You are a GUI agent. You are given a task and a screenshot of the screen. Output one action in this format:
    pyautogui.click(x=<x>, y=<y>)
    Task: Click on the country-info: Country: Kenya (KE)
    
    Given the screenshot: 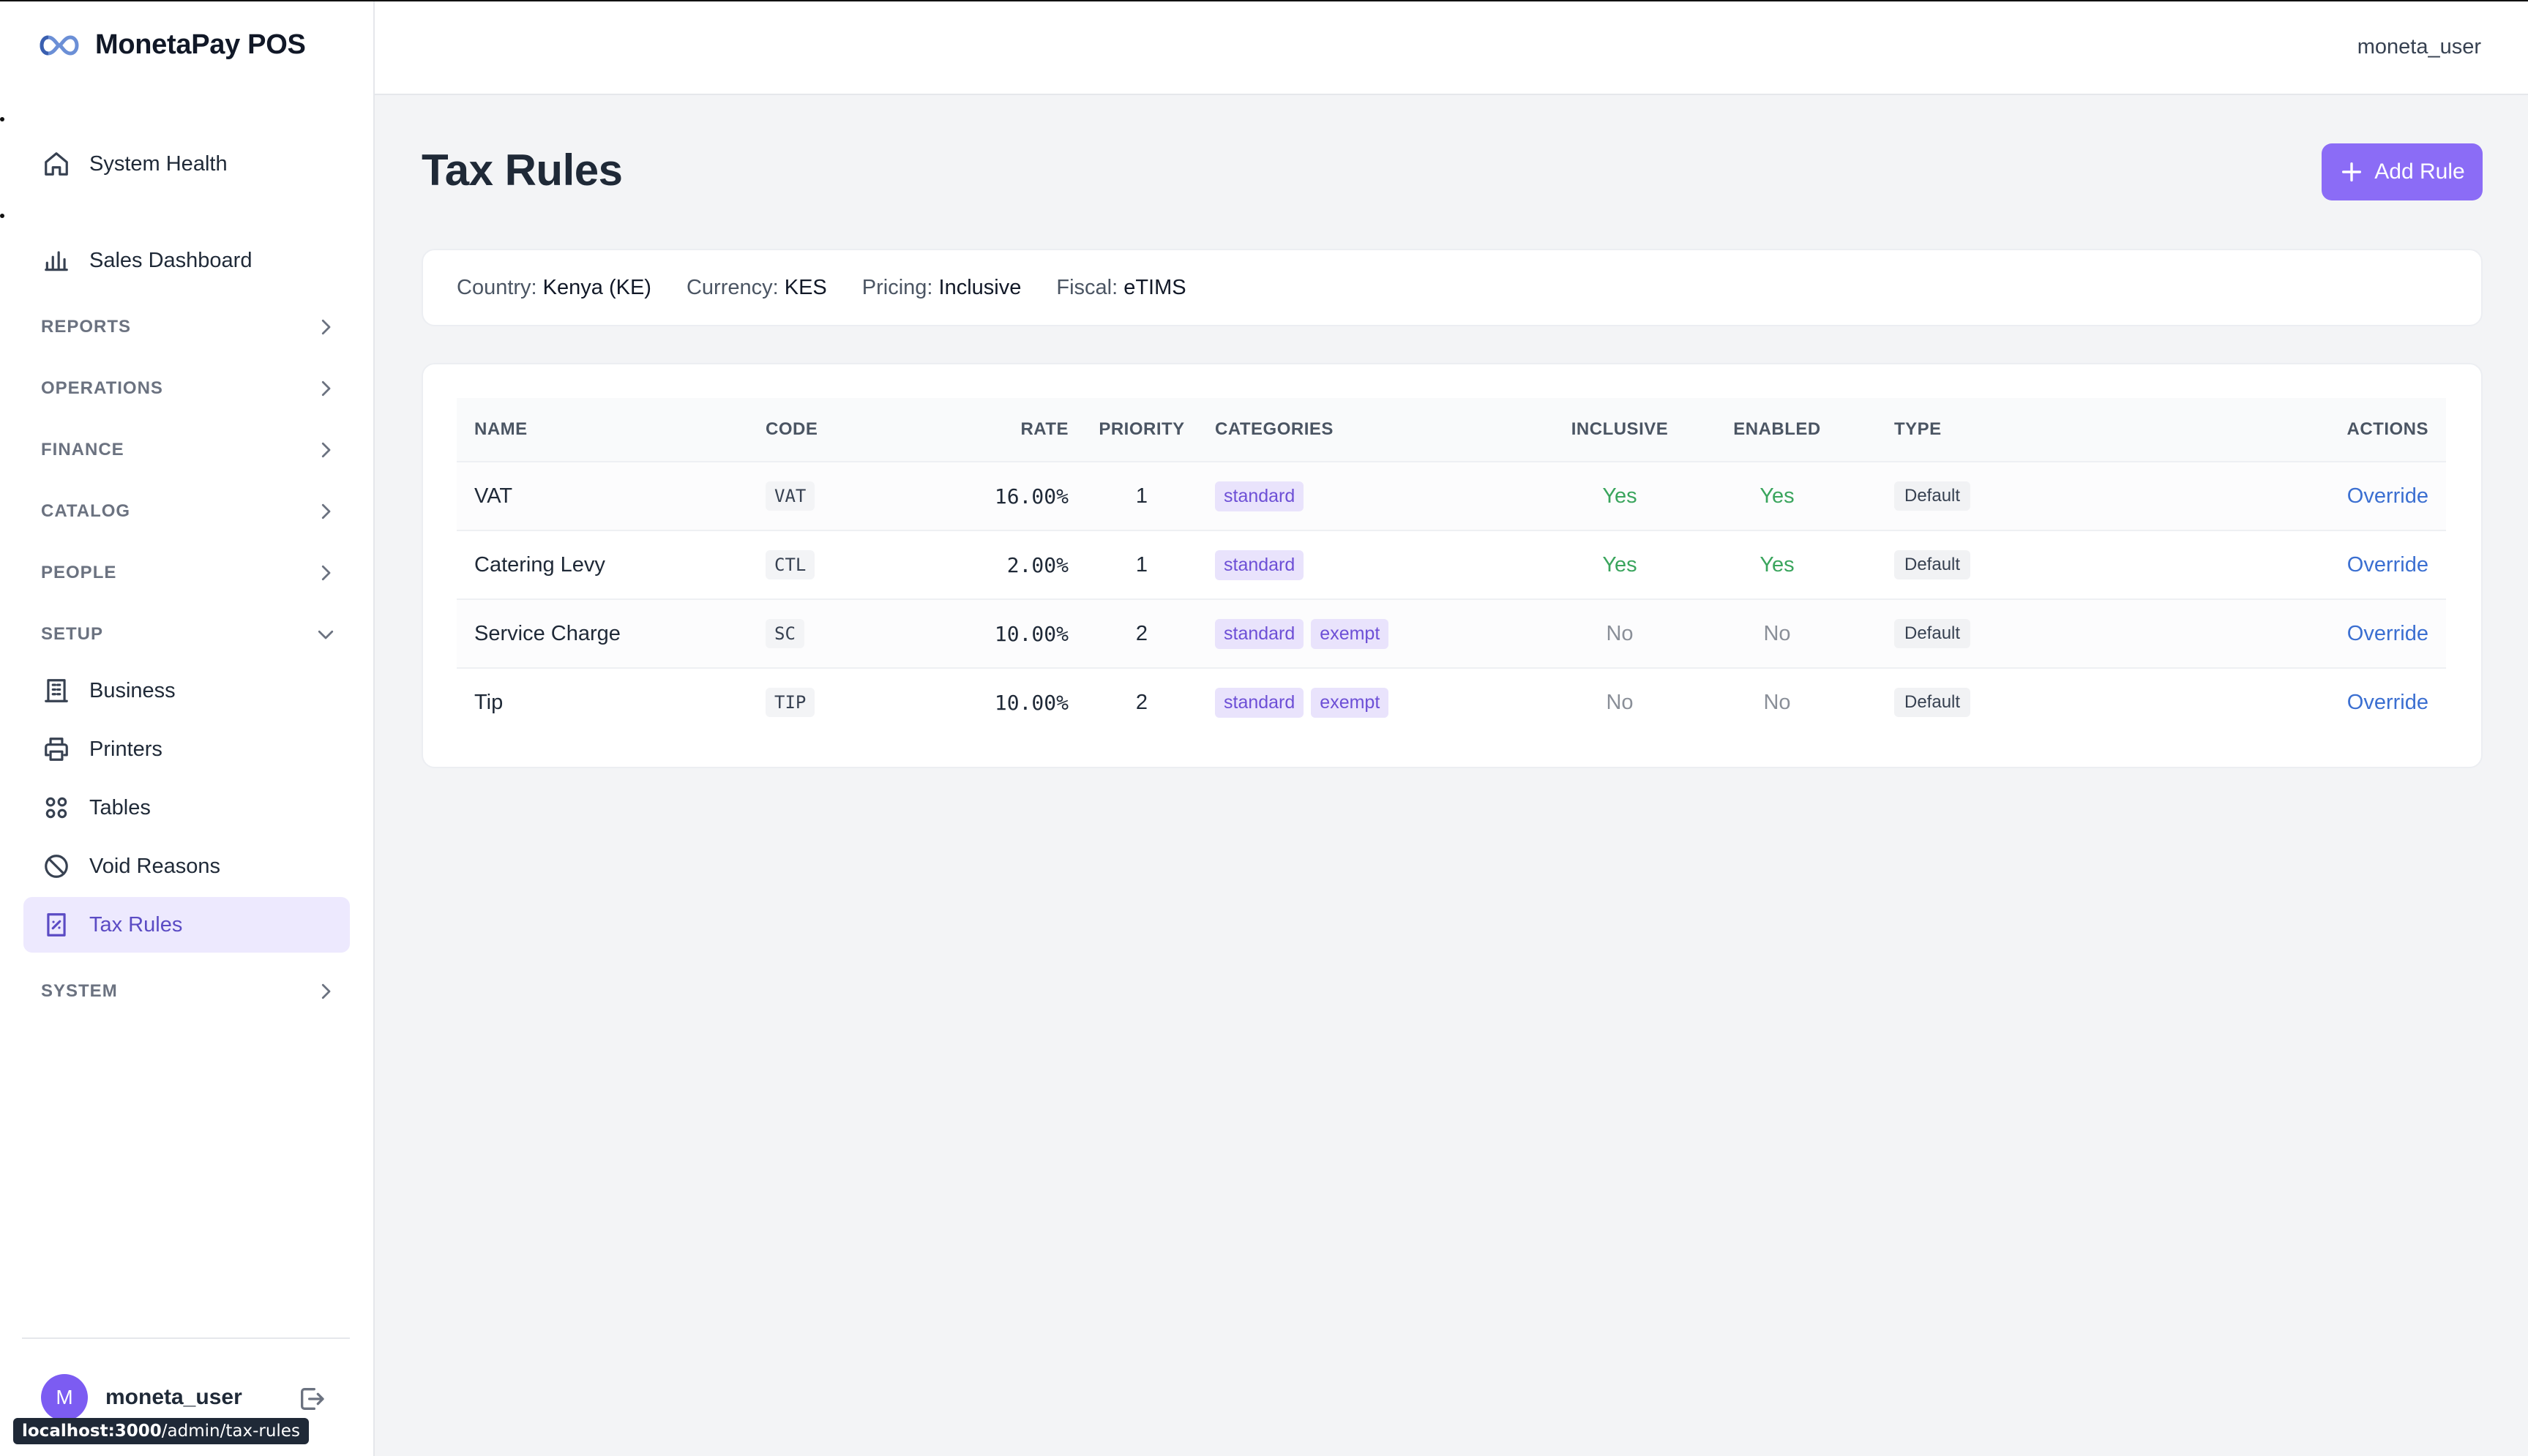 What is the action you would take?
    pyautogui.click(x=554, y=288)
    